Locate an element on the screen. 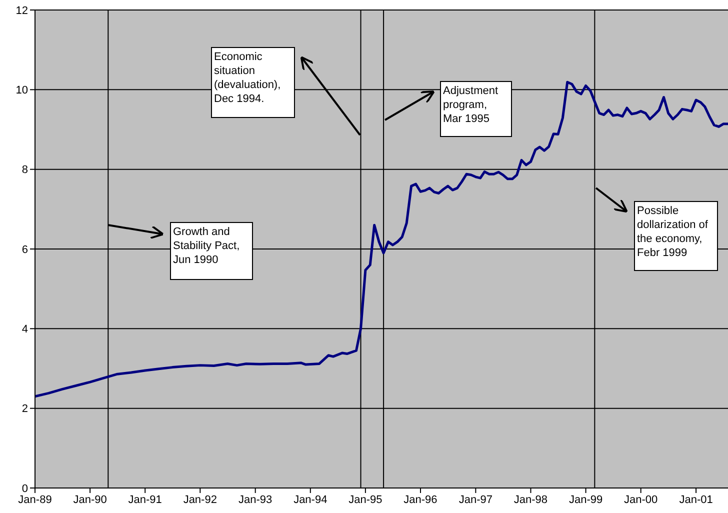  y-tick-label: 6 is located at coordinates (25, 250).